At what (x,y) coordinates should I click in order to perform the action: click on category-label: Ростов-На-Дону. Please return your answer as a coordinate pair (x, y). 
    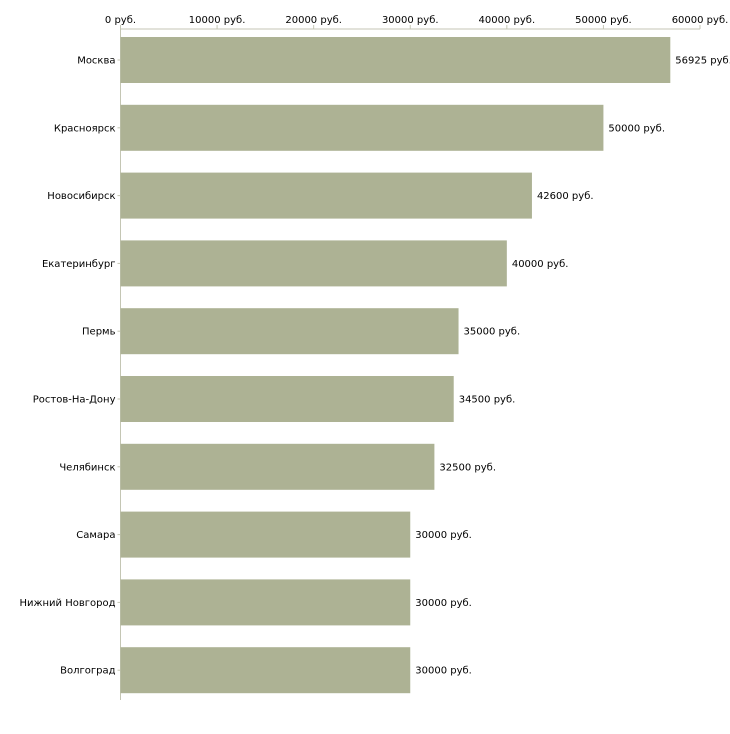
    Looking at the image, I should click on (74, 400).